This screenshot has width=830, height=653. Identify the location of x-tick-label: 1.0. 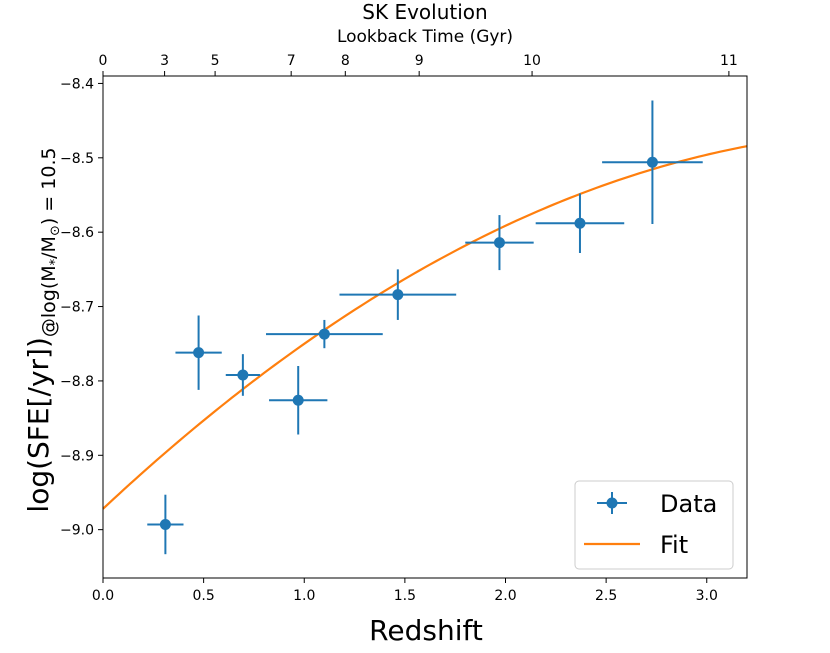
(304, 596).